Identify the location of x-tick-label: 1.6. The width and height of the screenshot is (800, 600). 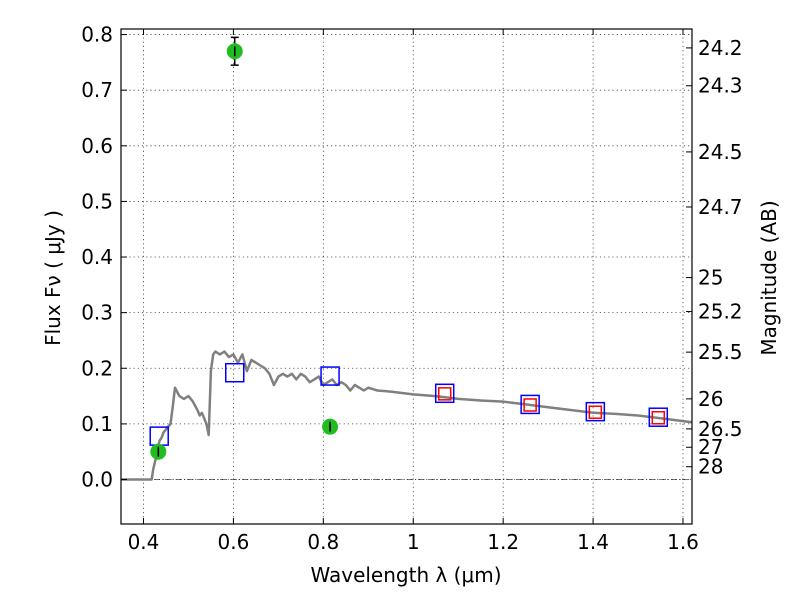
(683, 542).